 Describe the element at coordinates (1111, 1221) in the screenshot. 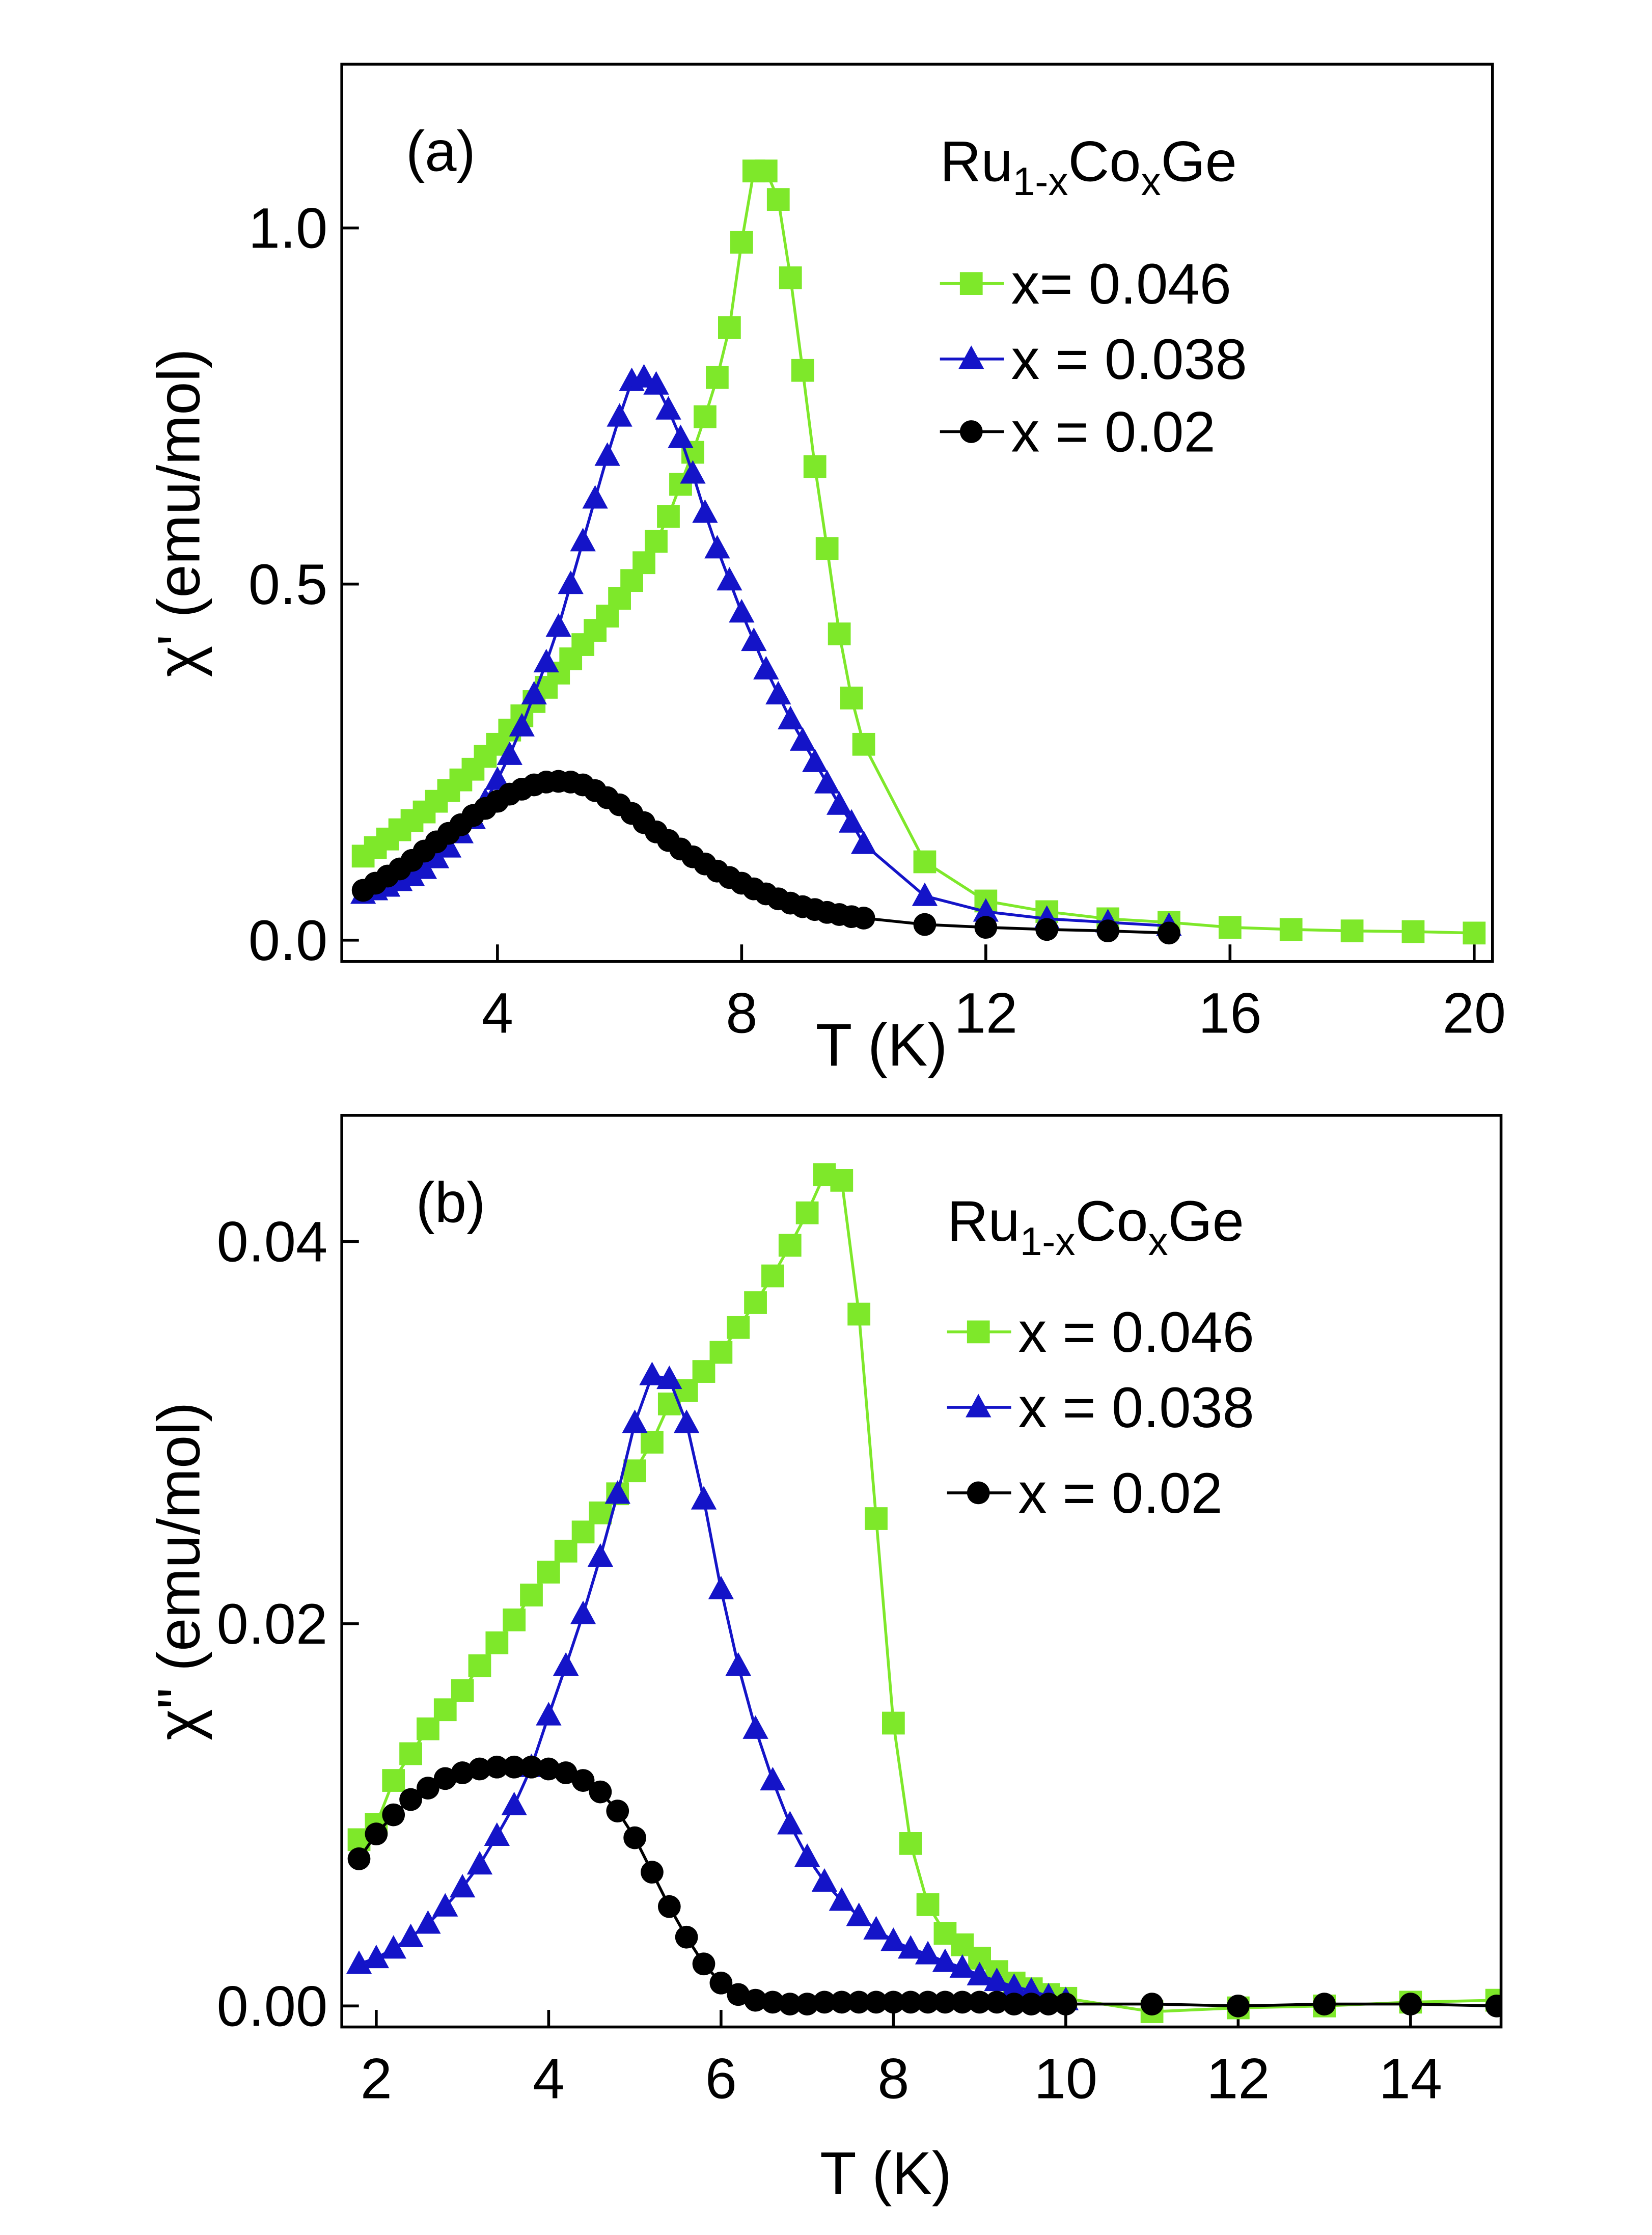

I see `legend-title-part: Co` at that location.